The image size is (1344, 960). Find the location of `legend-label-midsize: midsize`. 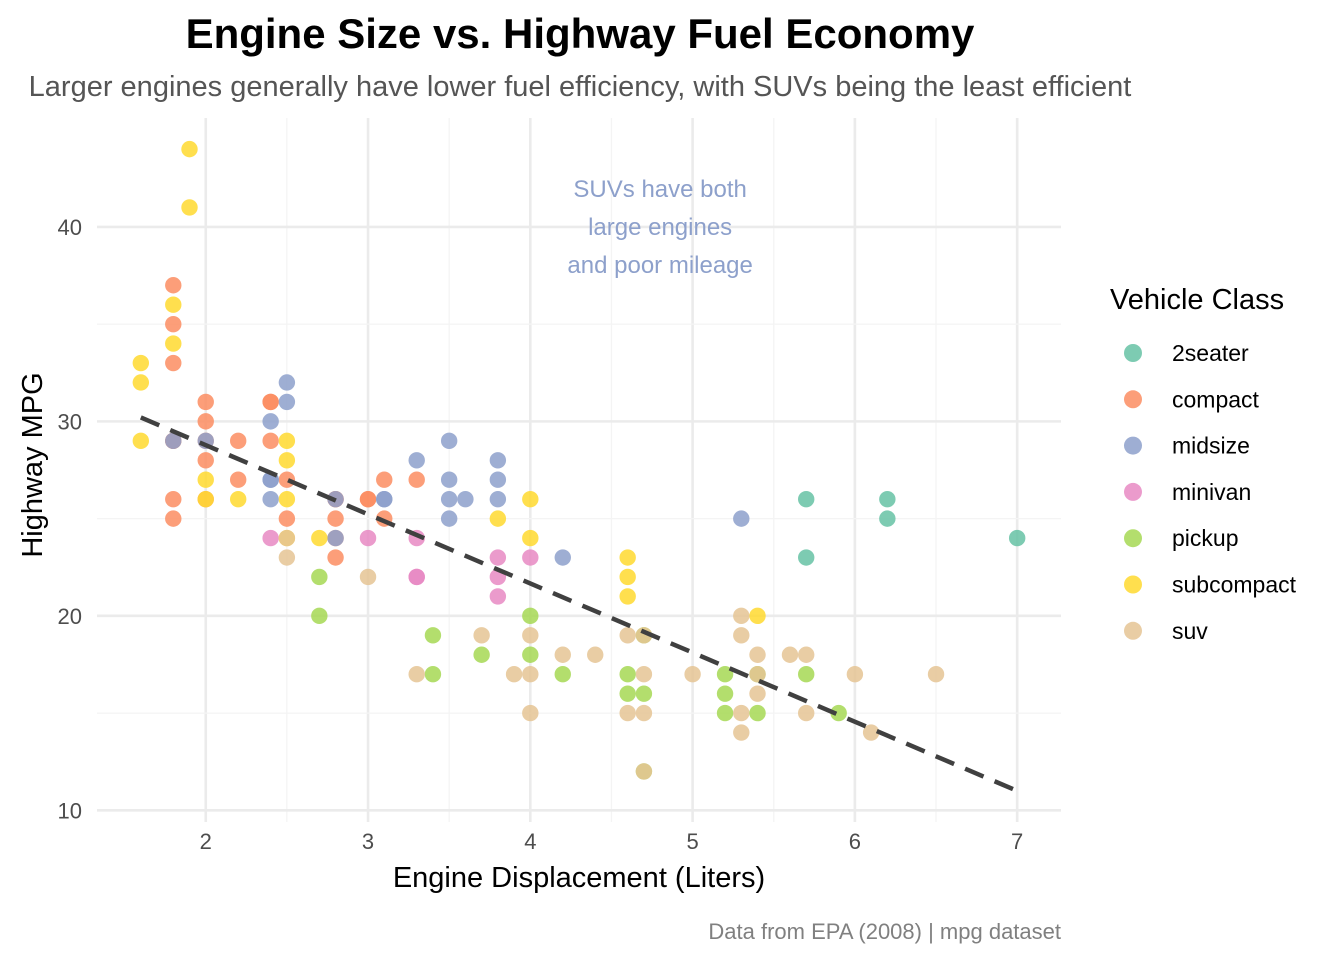

legend-label-midsize: midsize is located at coordinates (1211, 446).